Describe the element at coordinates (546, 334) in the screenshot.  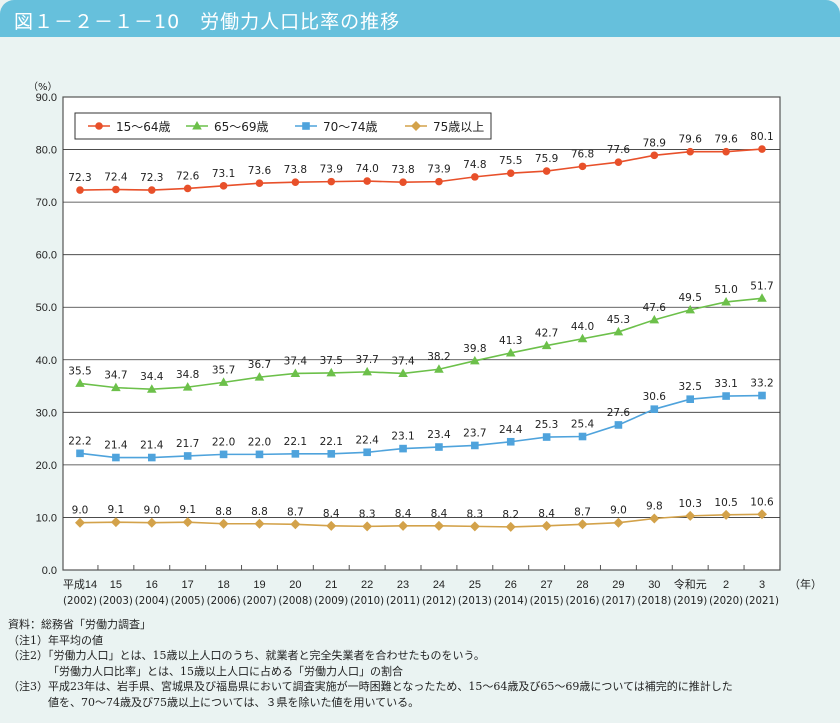
I see `data-label: 42.7` at that location.